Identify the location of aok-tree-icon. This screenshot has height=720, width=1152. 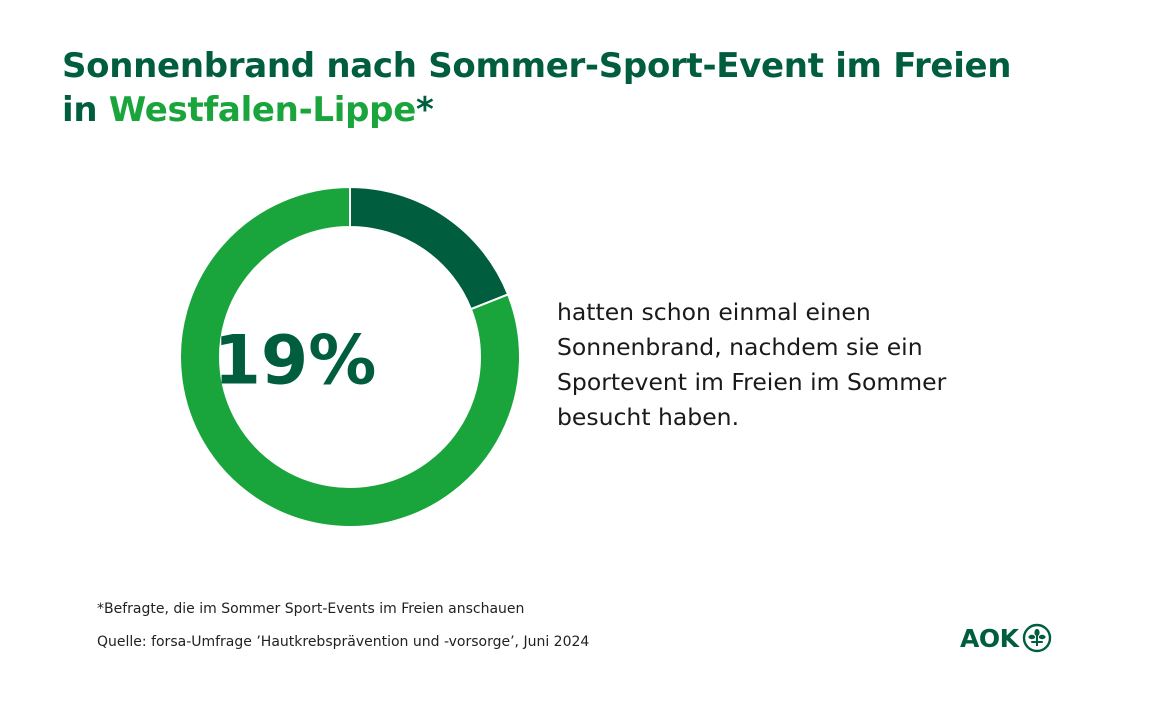
(1037, 638).